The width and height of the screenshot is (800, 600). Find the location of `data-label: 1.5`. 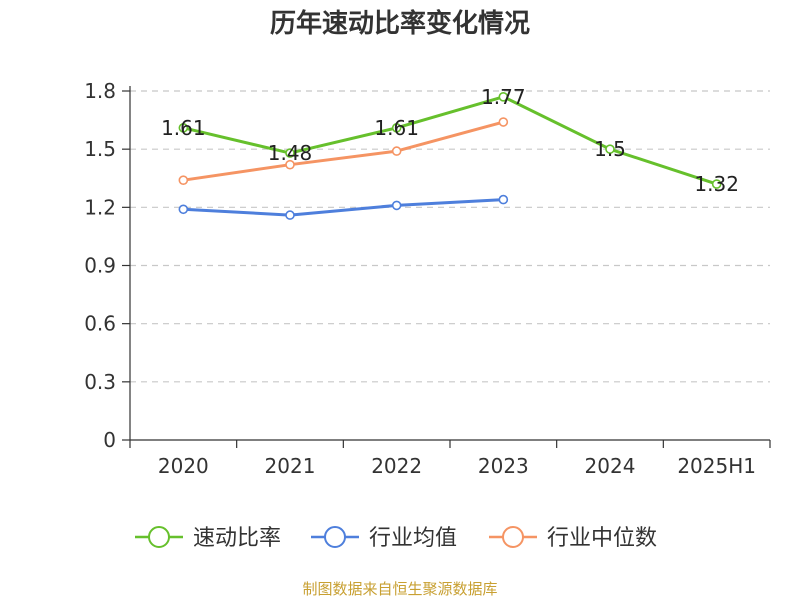

data-label: 1.5 is located at coordinates (610, 149).